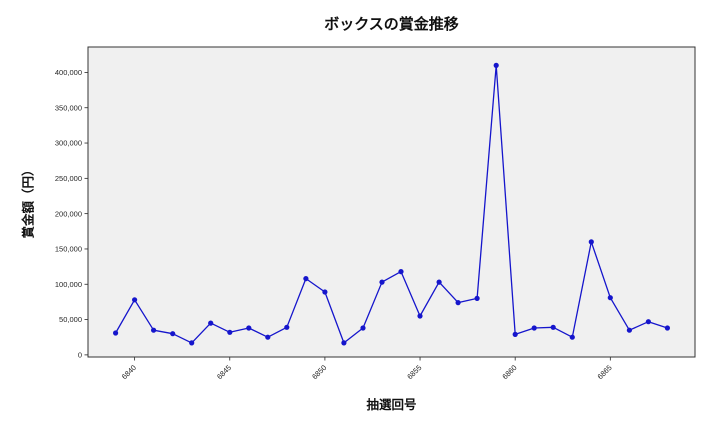 This screenshot has height=432, width=720. What do you see at coordinates (129, 372) in the screenshot?
I see `x-tick-label: 6840` at bounding box center [129, 372].